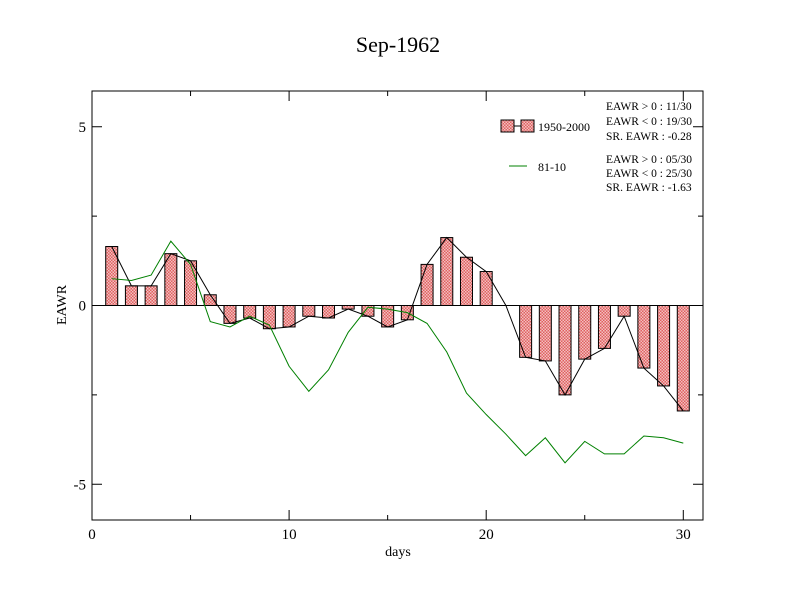 Image resolution: width=792 pixels, height=612 pixels. Describe the element at coordinates (527, 126) in the screenshot. I see `legend-swatch-right` at that location.